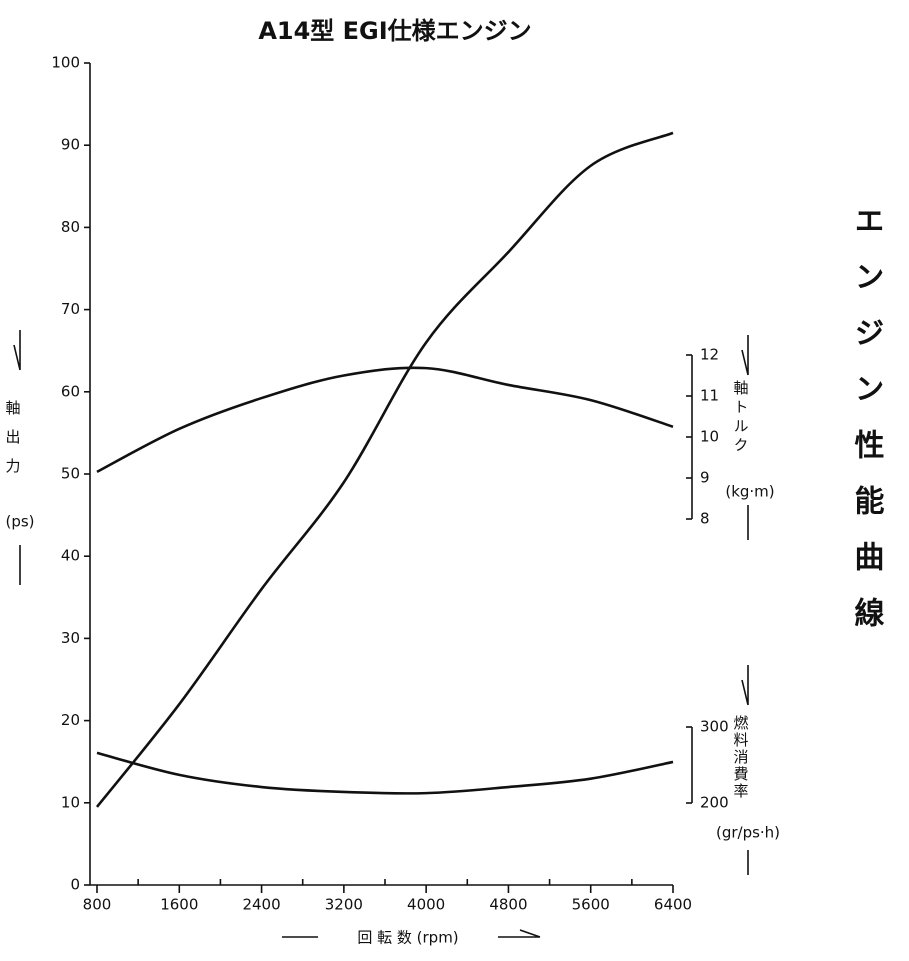 The image size is (909, 961). What do you see at coordinates (70, 638) in the screenshot?
I see `y-tick-label: 30` at bounding box center [70, 638].